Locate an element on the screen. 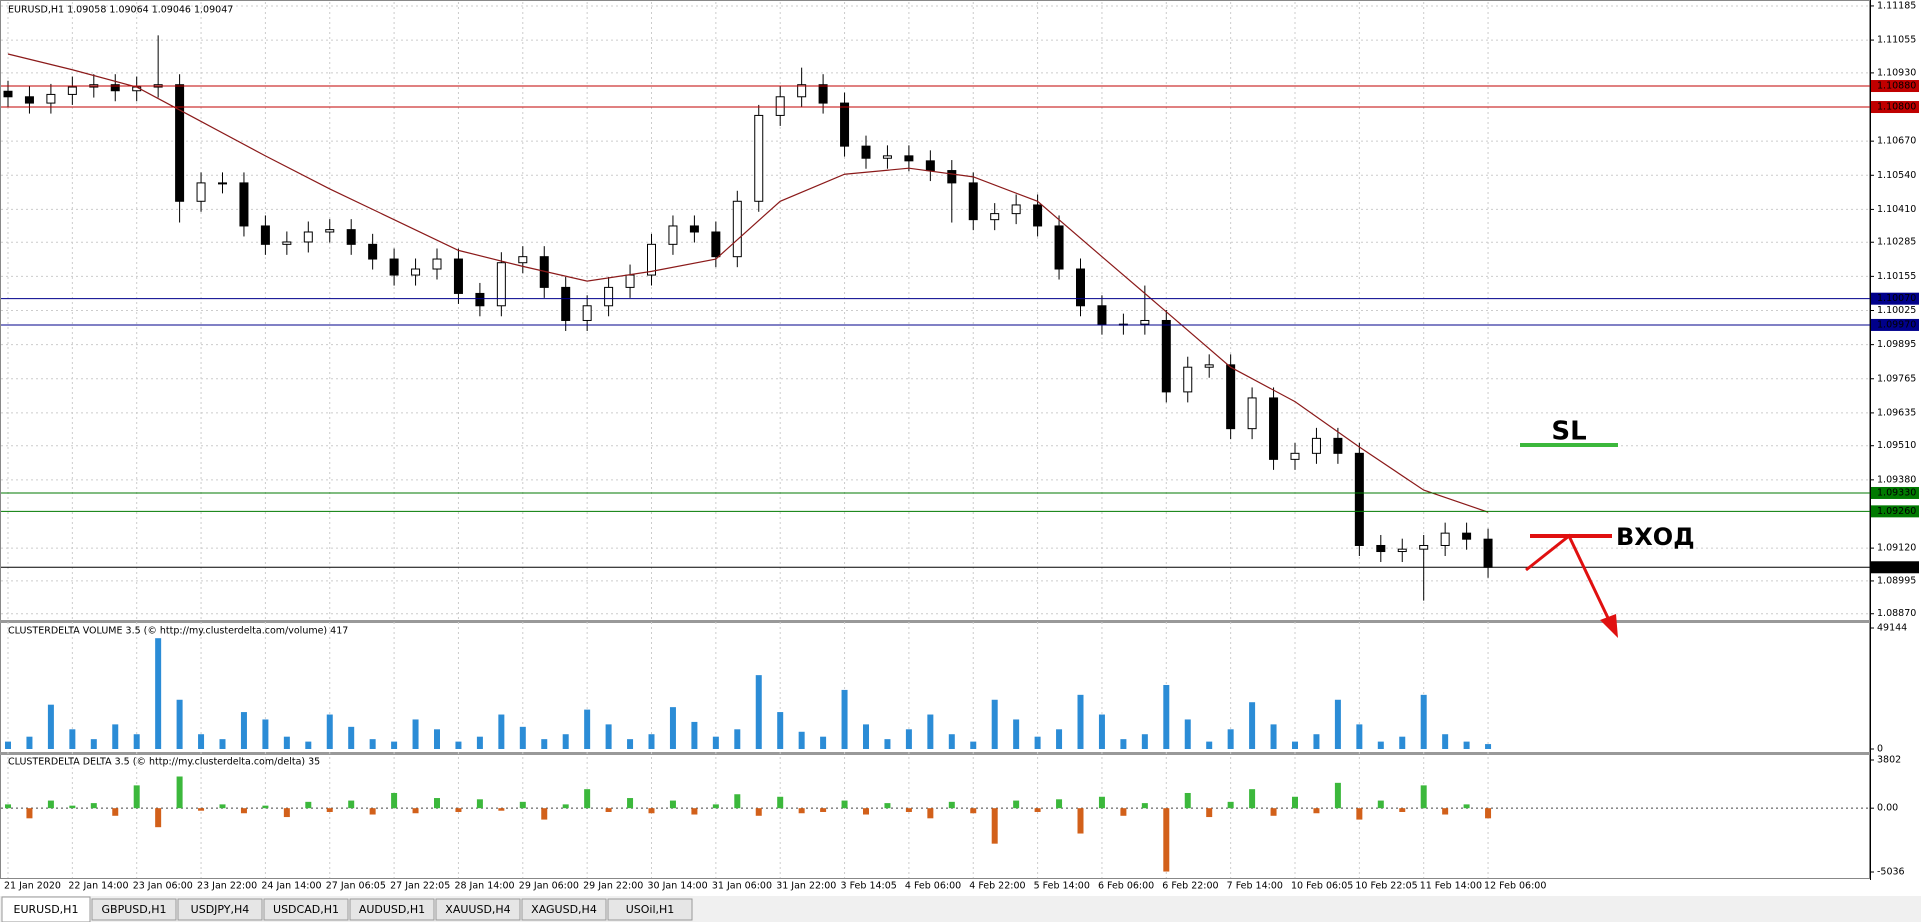  tab-label: USOil,H1 is located at coordinates (650, 909).